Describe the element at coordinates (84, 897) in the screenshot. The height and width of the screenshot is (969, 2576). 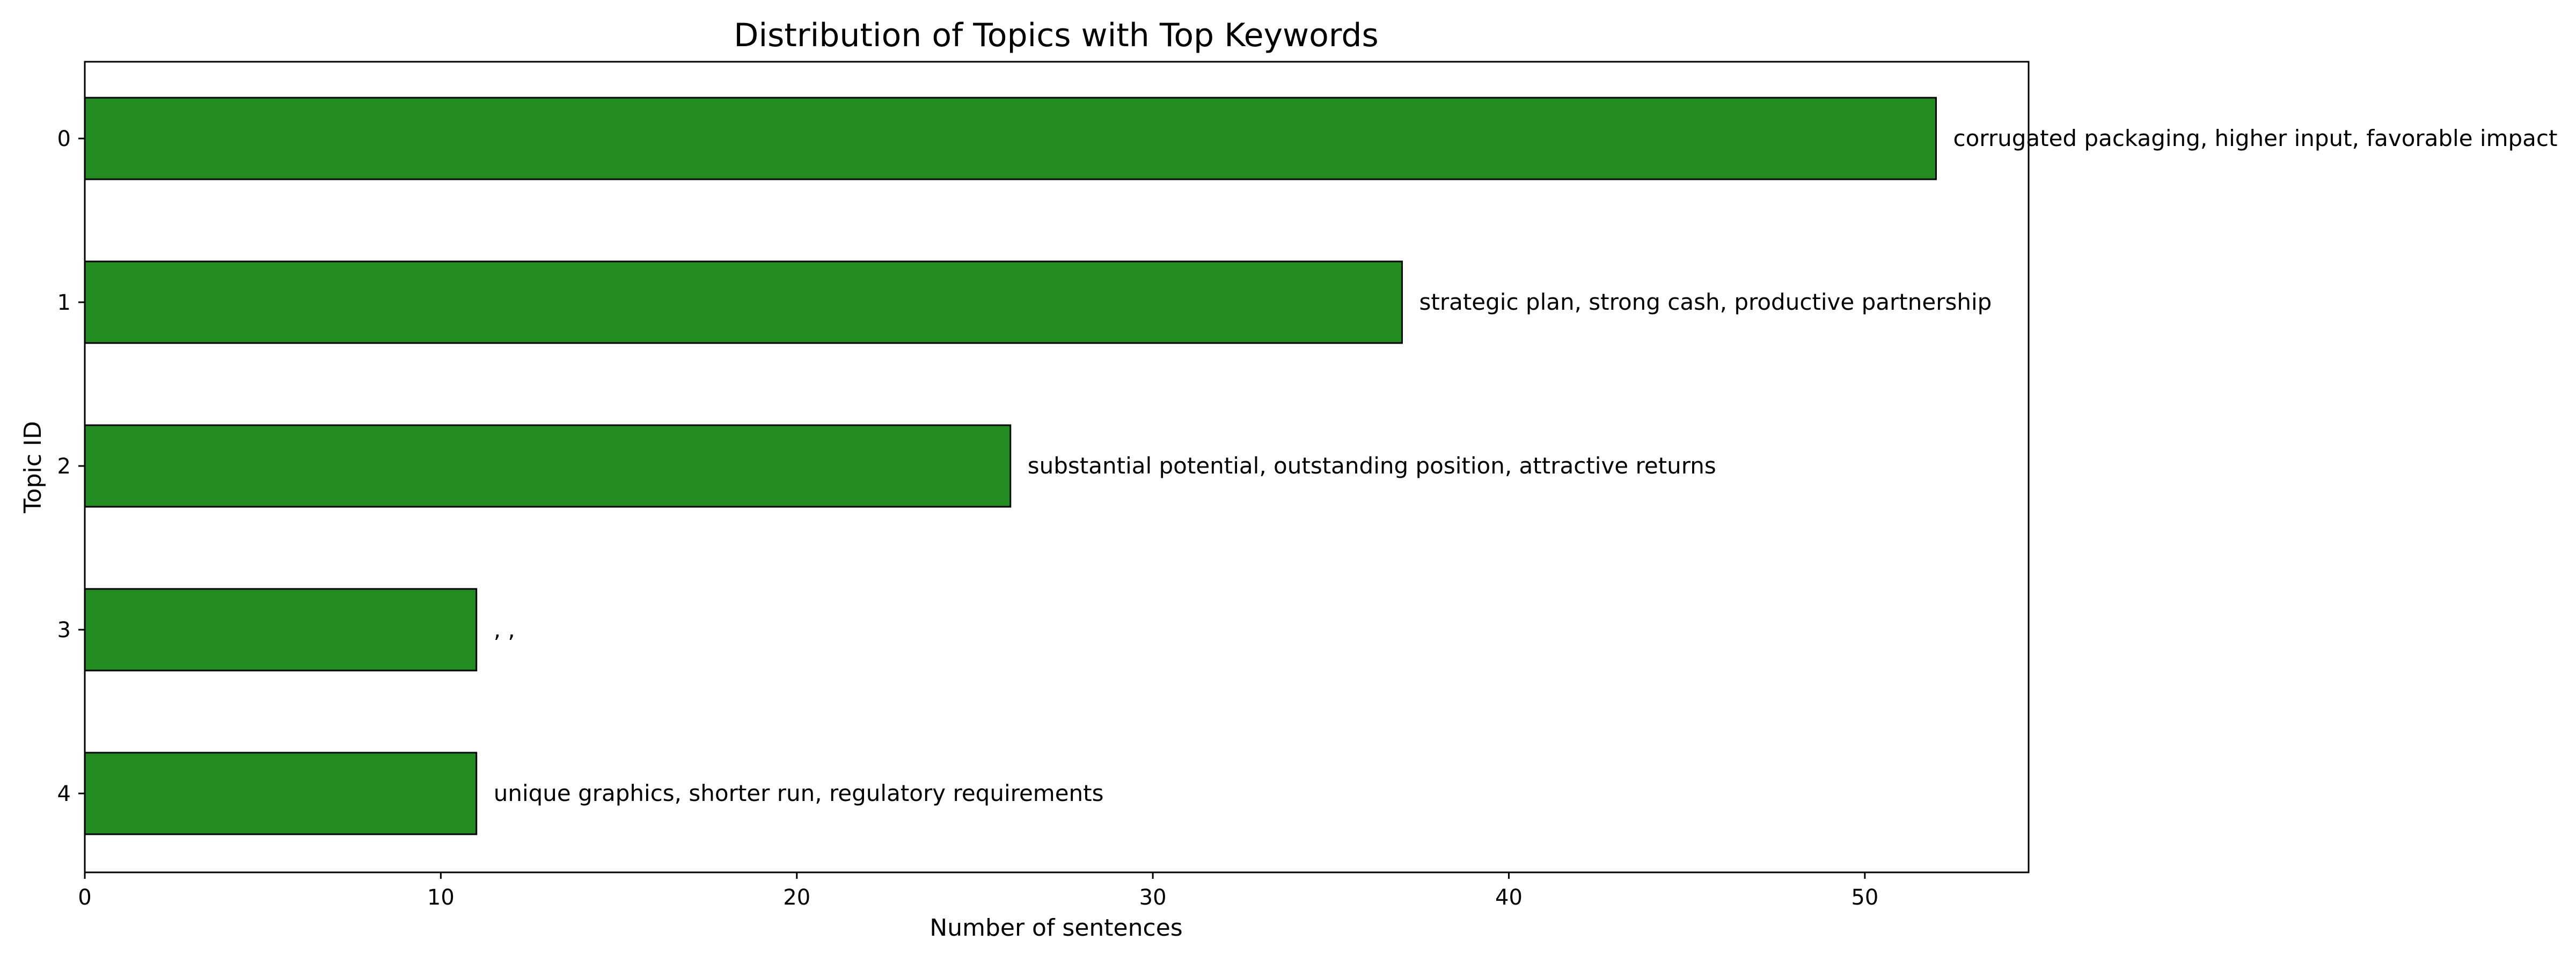
I see `x-tick-label: 0` at that location.